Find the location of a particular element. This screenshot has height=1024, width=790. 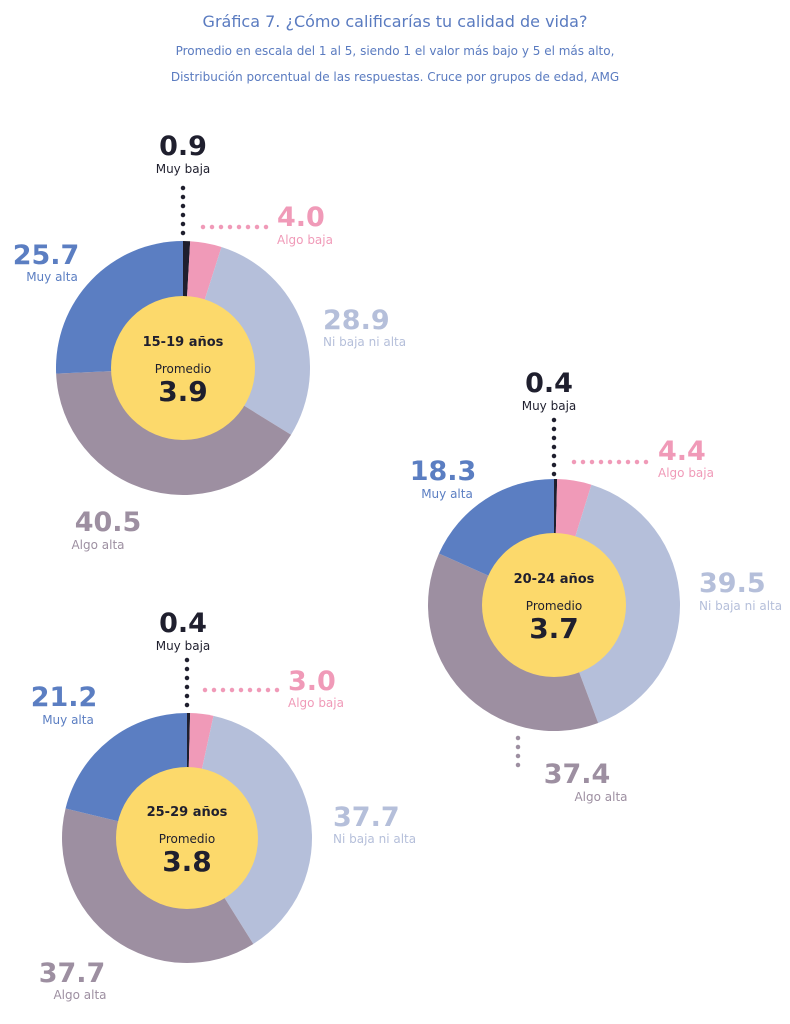

group-label: 25-29 años is located at coordinates (187, 812).